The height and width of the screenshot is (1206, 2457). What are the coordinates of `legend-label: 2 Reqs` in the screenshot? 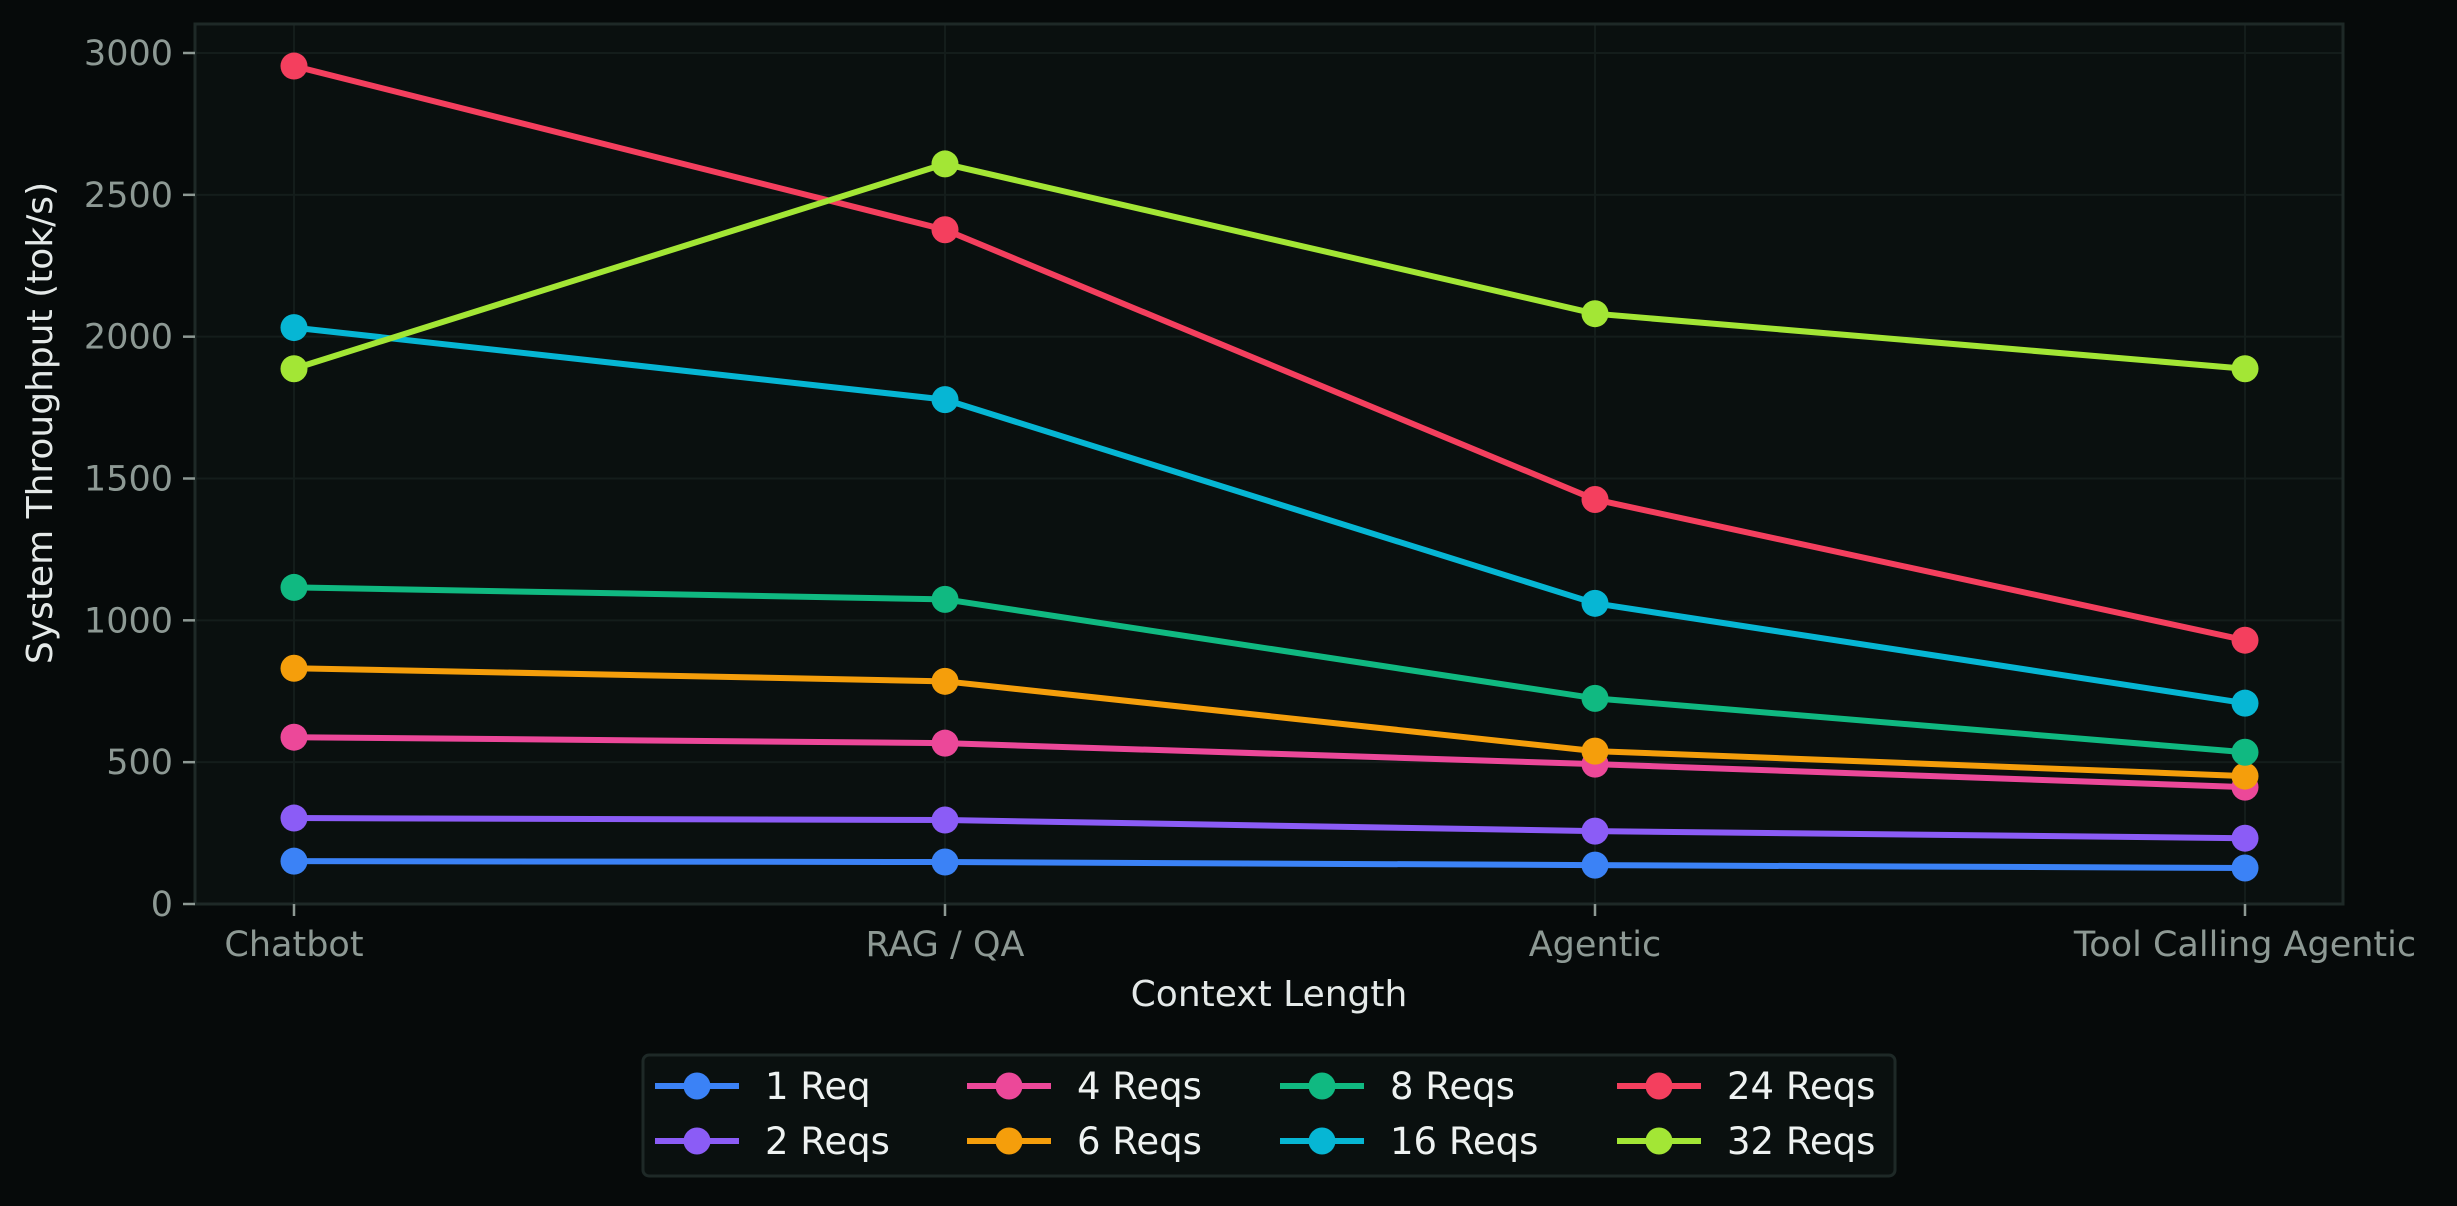 It's located at (827, 1141).